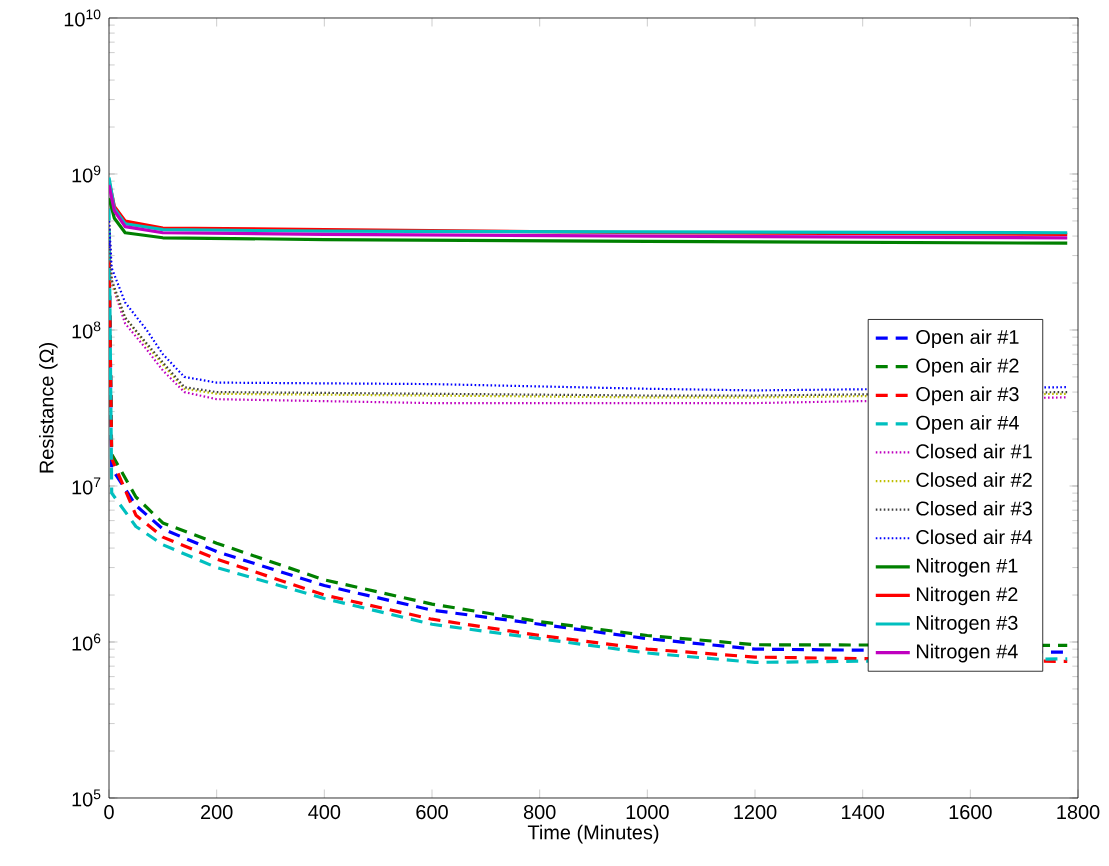 This screenshot has width=1109, height=866. I want to click on x-tick-label: 200, so click(217, 812).